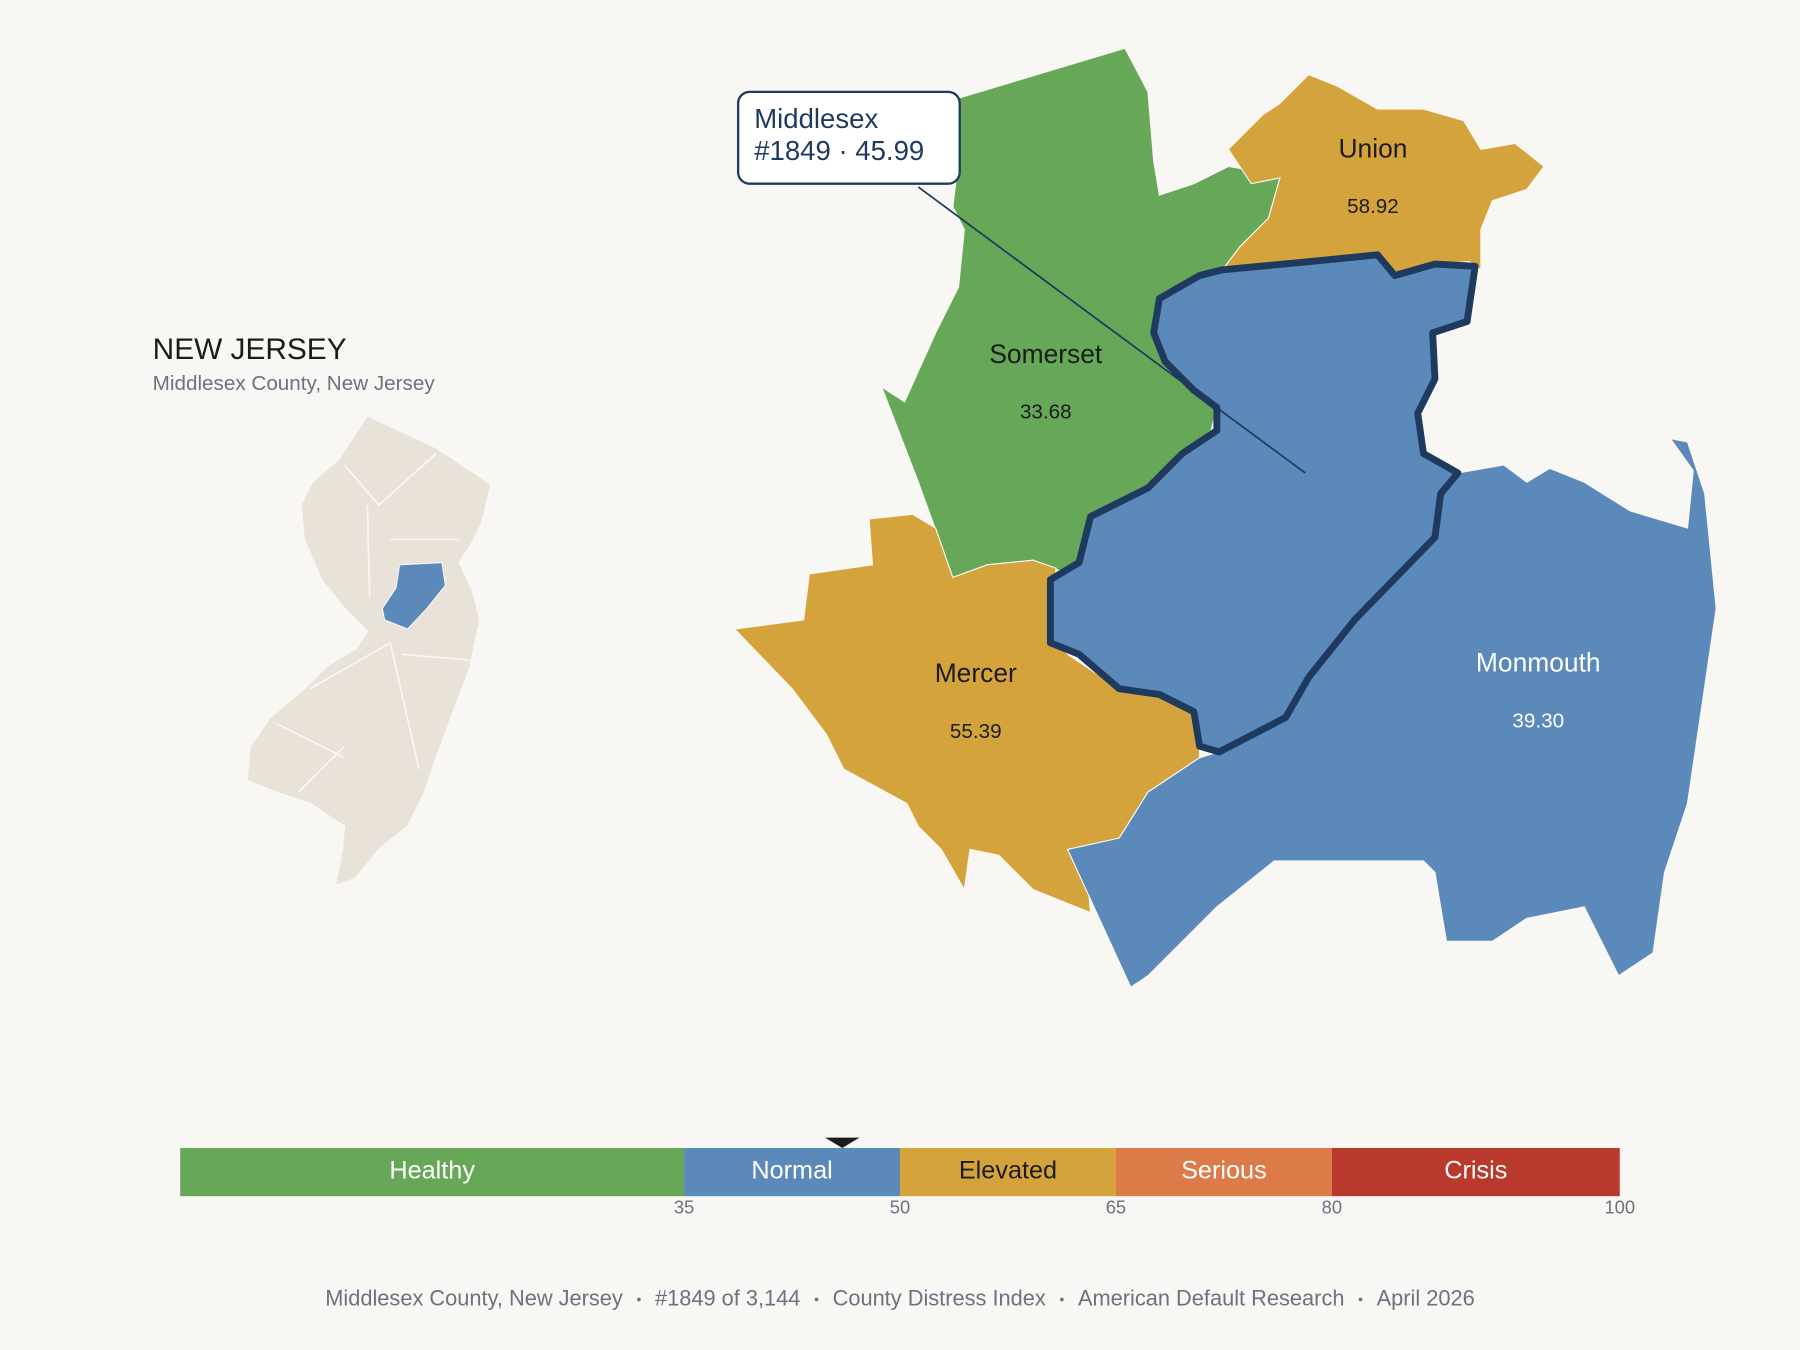 This screenshot has height=1350, width=1800. I want to click on callout-box, so click(848, 137).